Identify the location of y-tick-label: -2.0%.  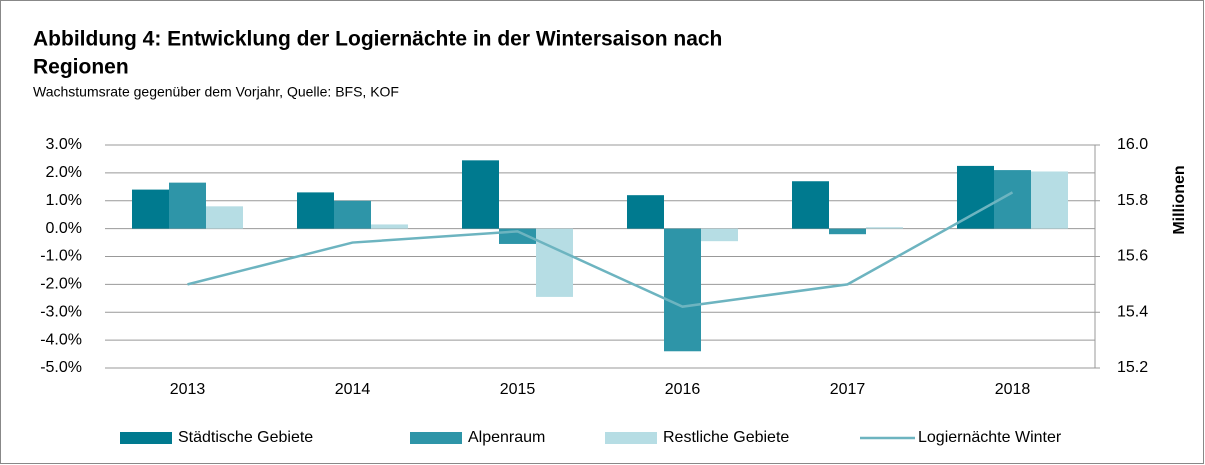
(61, 284).